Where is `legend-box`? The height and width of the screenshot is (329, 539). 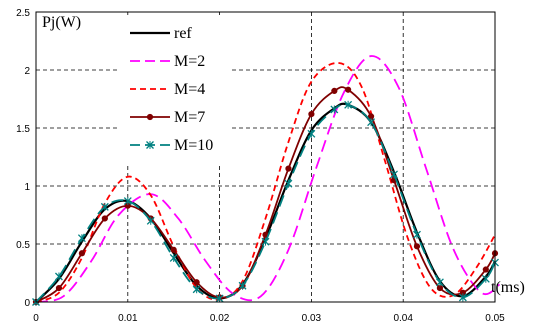 legend-box is located at coordinates (176, 89).